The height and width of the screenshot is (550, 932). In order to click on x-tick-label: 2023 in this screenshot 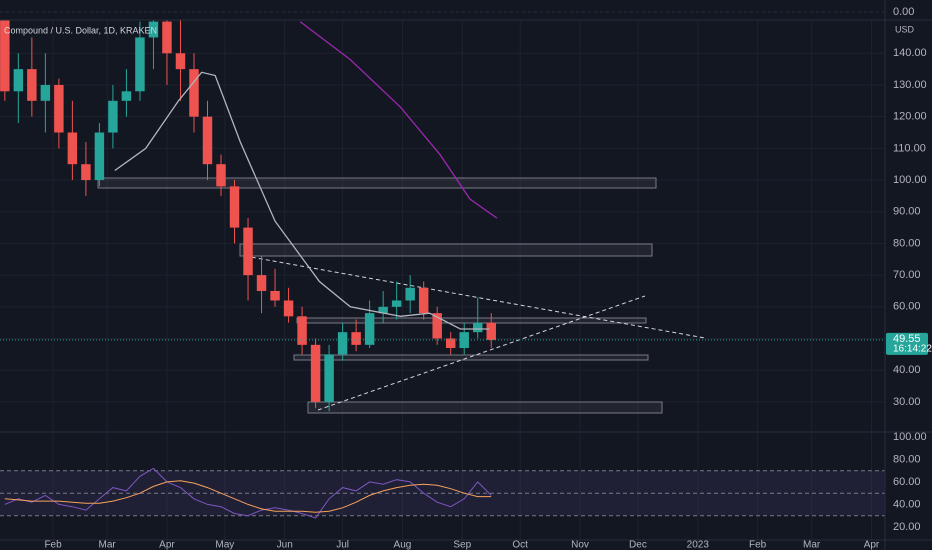, I will do `click(698, 545)`.